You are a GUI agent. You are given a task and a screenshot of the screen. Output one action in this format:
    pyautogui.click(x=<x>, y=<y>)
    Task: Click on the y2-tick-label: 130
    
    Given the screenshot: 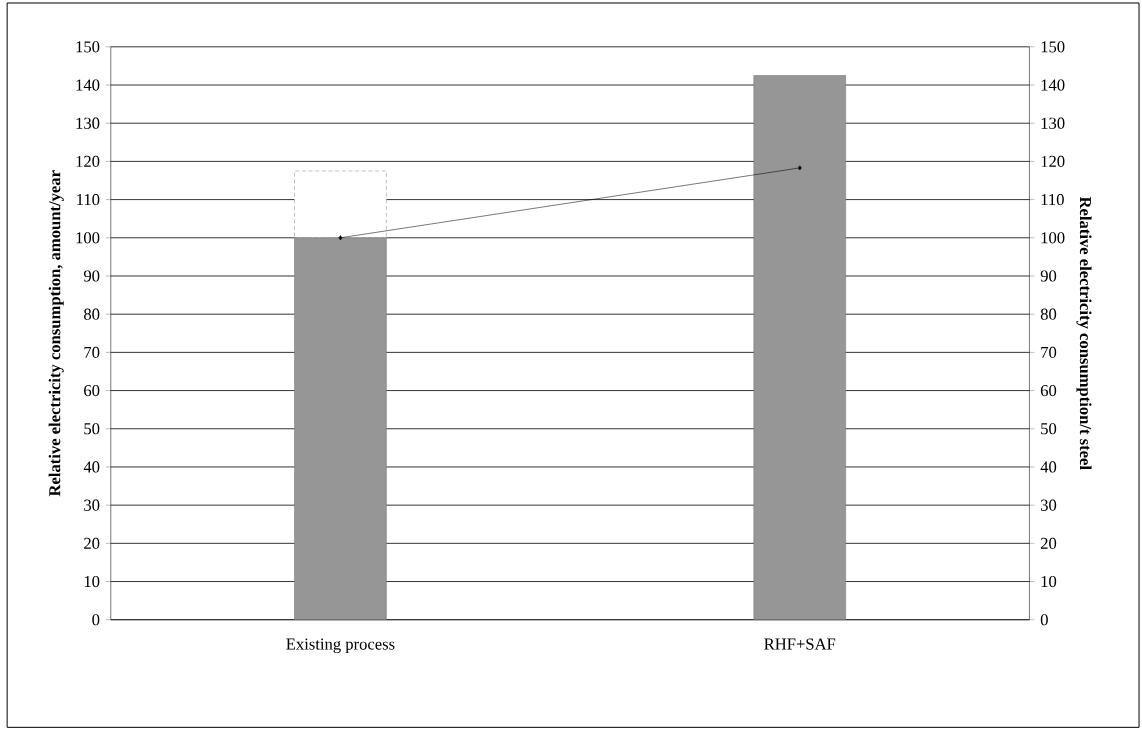 What is the action you would take?
    pyautogui.click(x=1053, y=123)
    